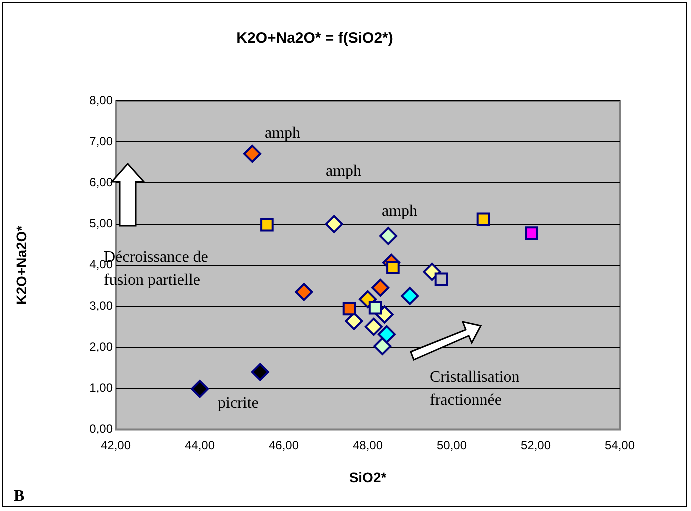 This screenshot has width=691, height=511. What do you see at coordinates (475, 389) in the screenshot?
I see `annotation: Cristallisation fractionnée` at bounding box center [475, 389].